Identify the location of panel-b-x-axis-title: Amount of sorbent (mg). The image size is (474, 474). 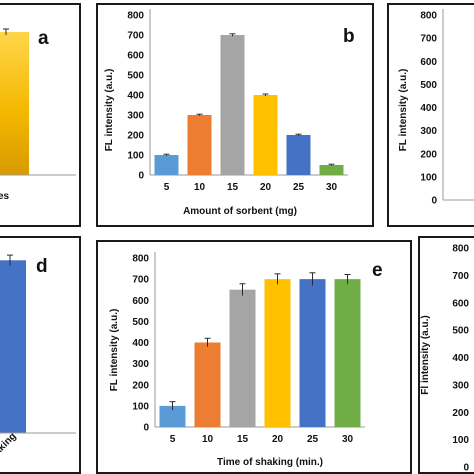
(240, 211).